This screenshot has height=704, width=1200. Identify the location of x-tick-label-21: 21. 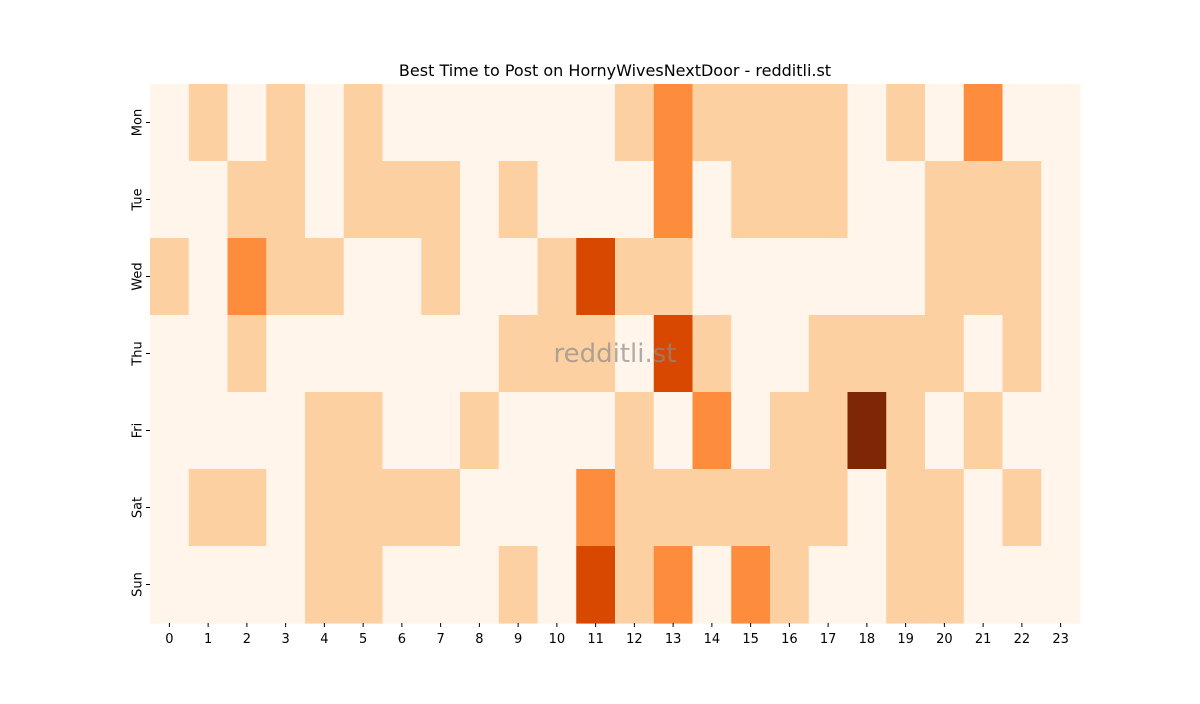
(983, 639).